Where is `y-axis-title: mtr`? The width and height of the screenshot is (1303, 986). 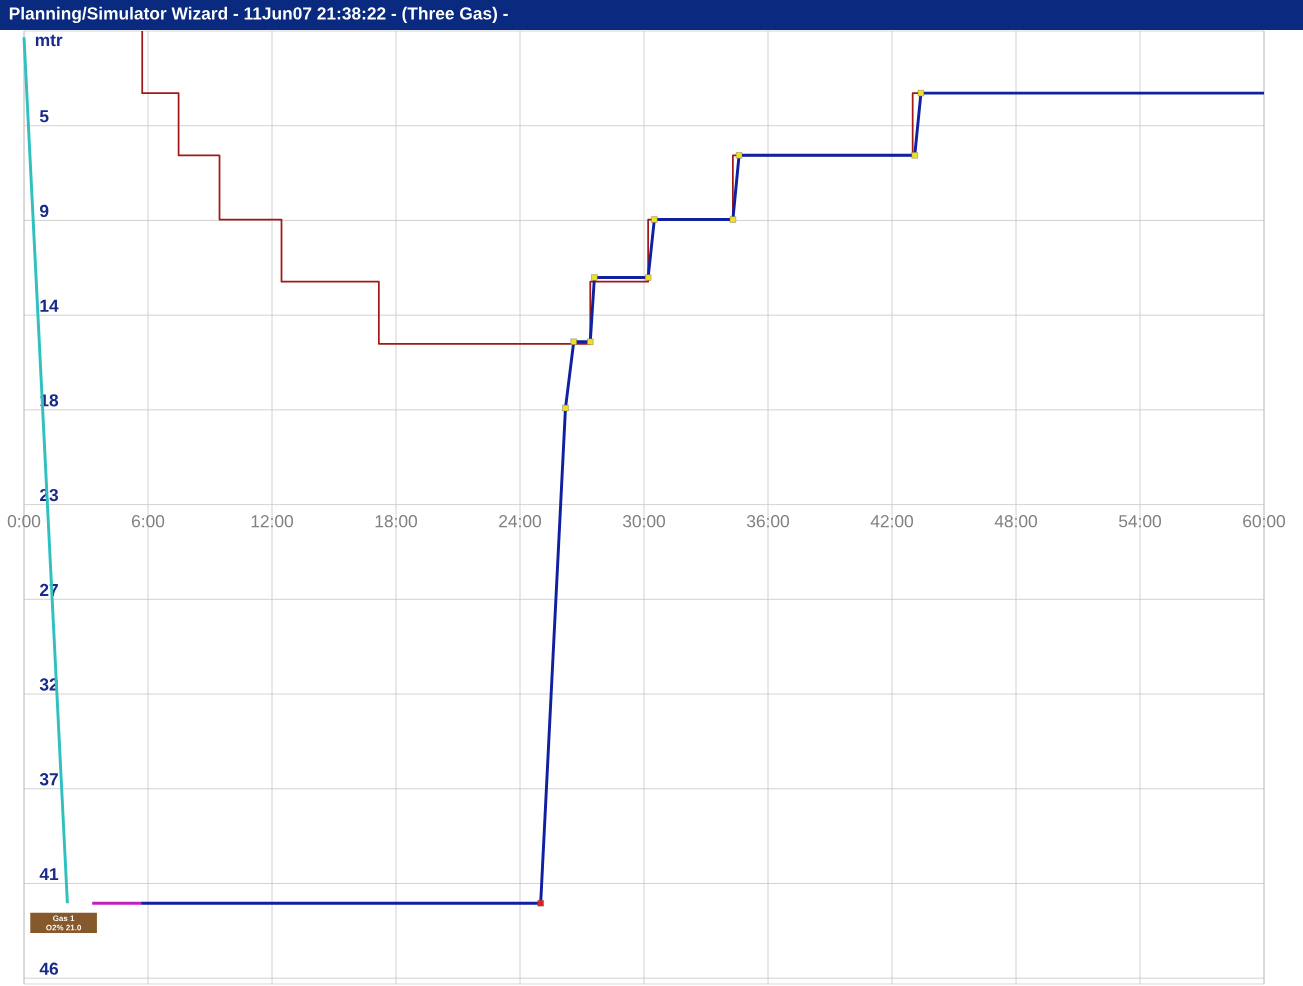 y-axis-title: mtr is located at coordinates (49, 40).